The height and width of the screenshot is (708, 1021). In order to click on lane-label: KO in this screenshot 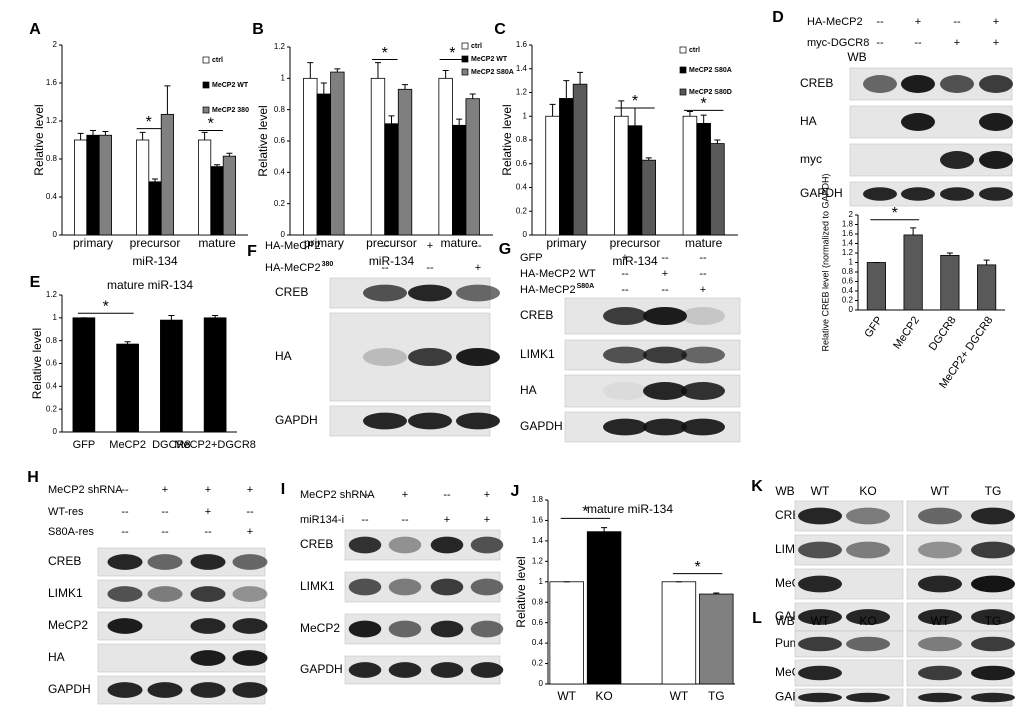, I will do `click(867, 621)`.